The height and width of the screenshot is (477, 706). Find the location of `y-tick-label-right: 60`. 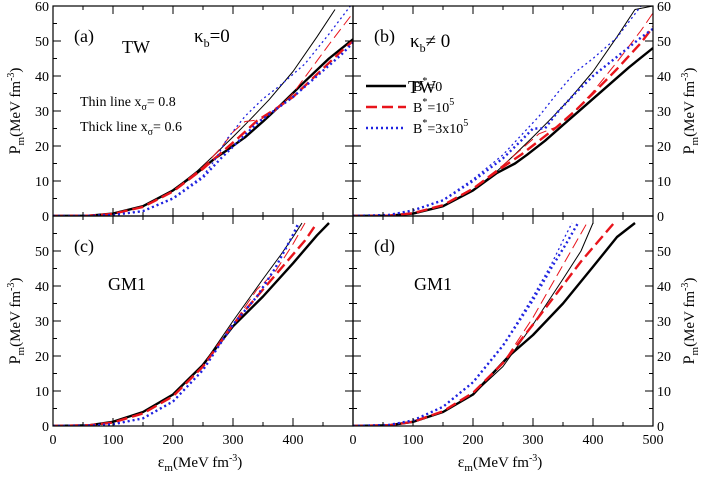

y-tick-label-right: 60 is located at coordinates (664, 7).